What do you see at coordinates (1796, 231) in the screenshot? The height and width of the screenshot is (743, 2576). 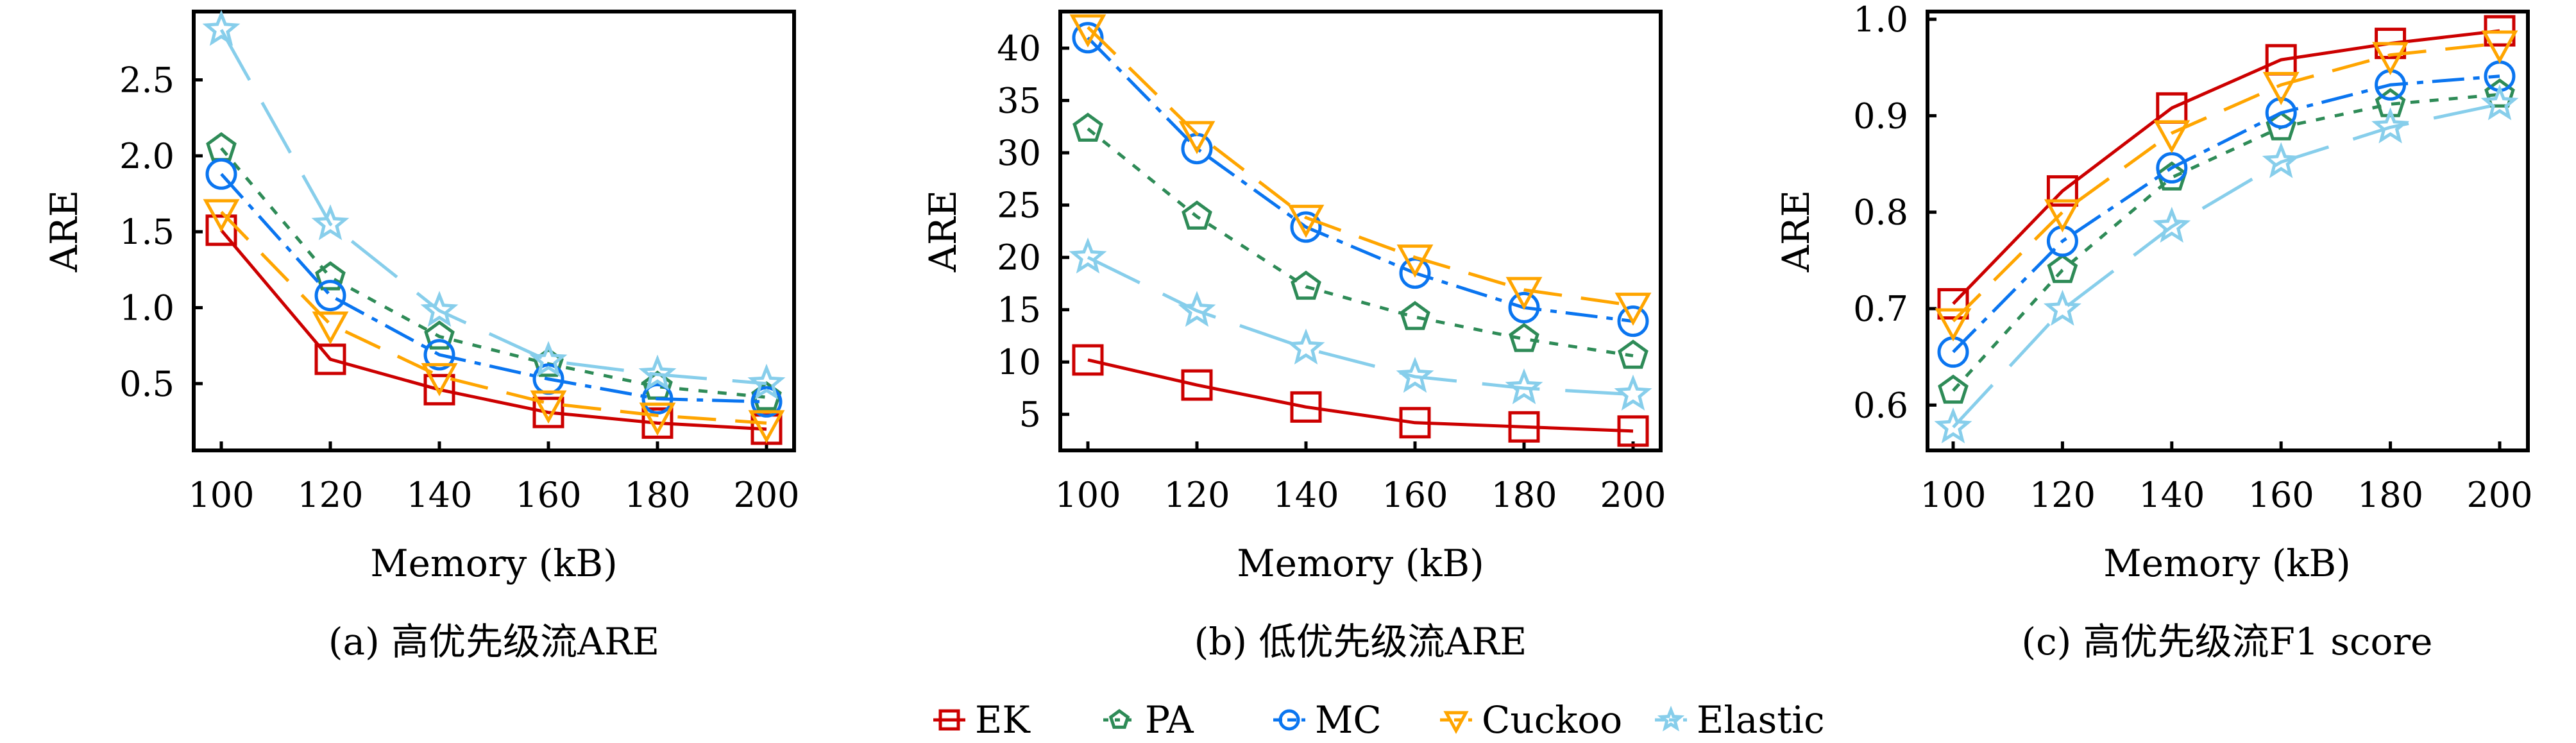 I see `panel-c-y-axis-label: ARE` at bounding box center [1796, 231].